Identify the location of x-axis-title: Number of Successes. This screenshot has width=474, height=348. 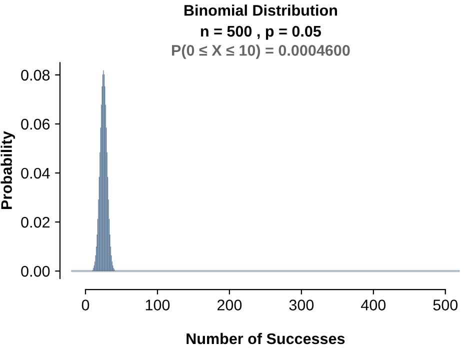
(265, 338).